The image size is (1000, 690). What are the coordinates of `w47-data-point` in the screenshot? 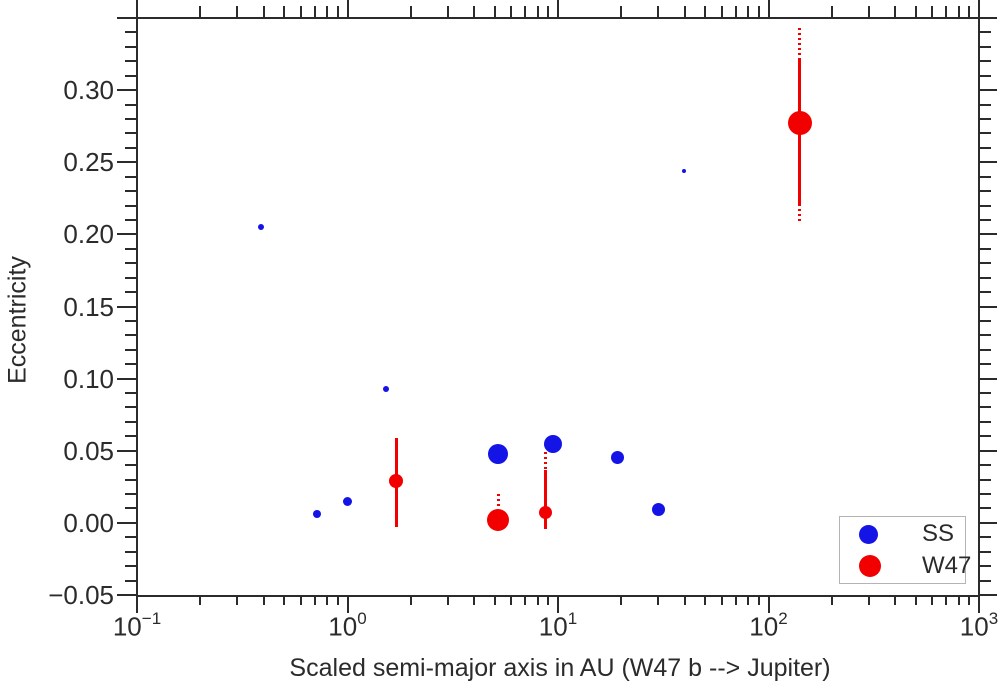 It's located at (545, 513).